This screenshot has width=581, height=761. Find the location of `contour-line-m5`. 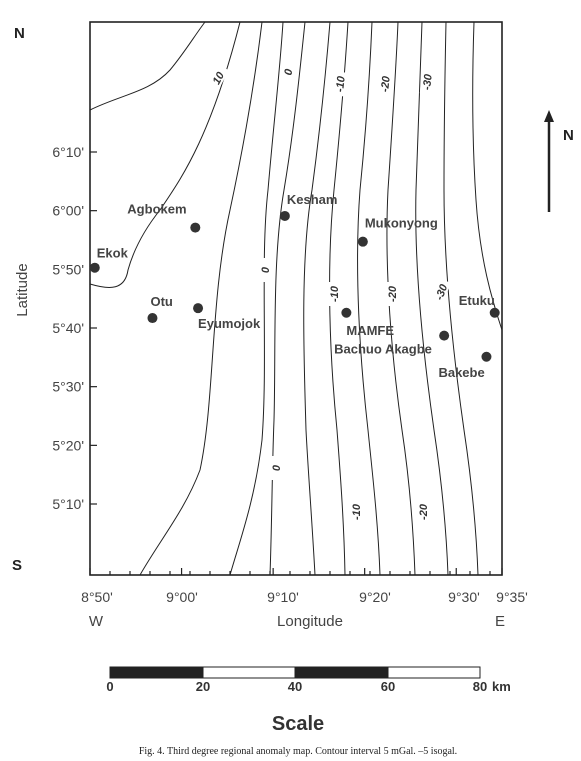

contour-line-m5 is located at coordinates (317, 298).